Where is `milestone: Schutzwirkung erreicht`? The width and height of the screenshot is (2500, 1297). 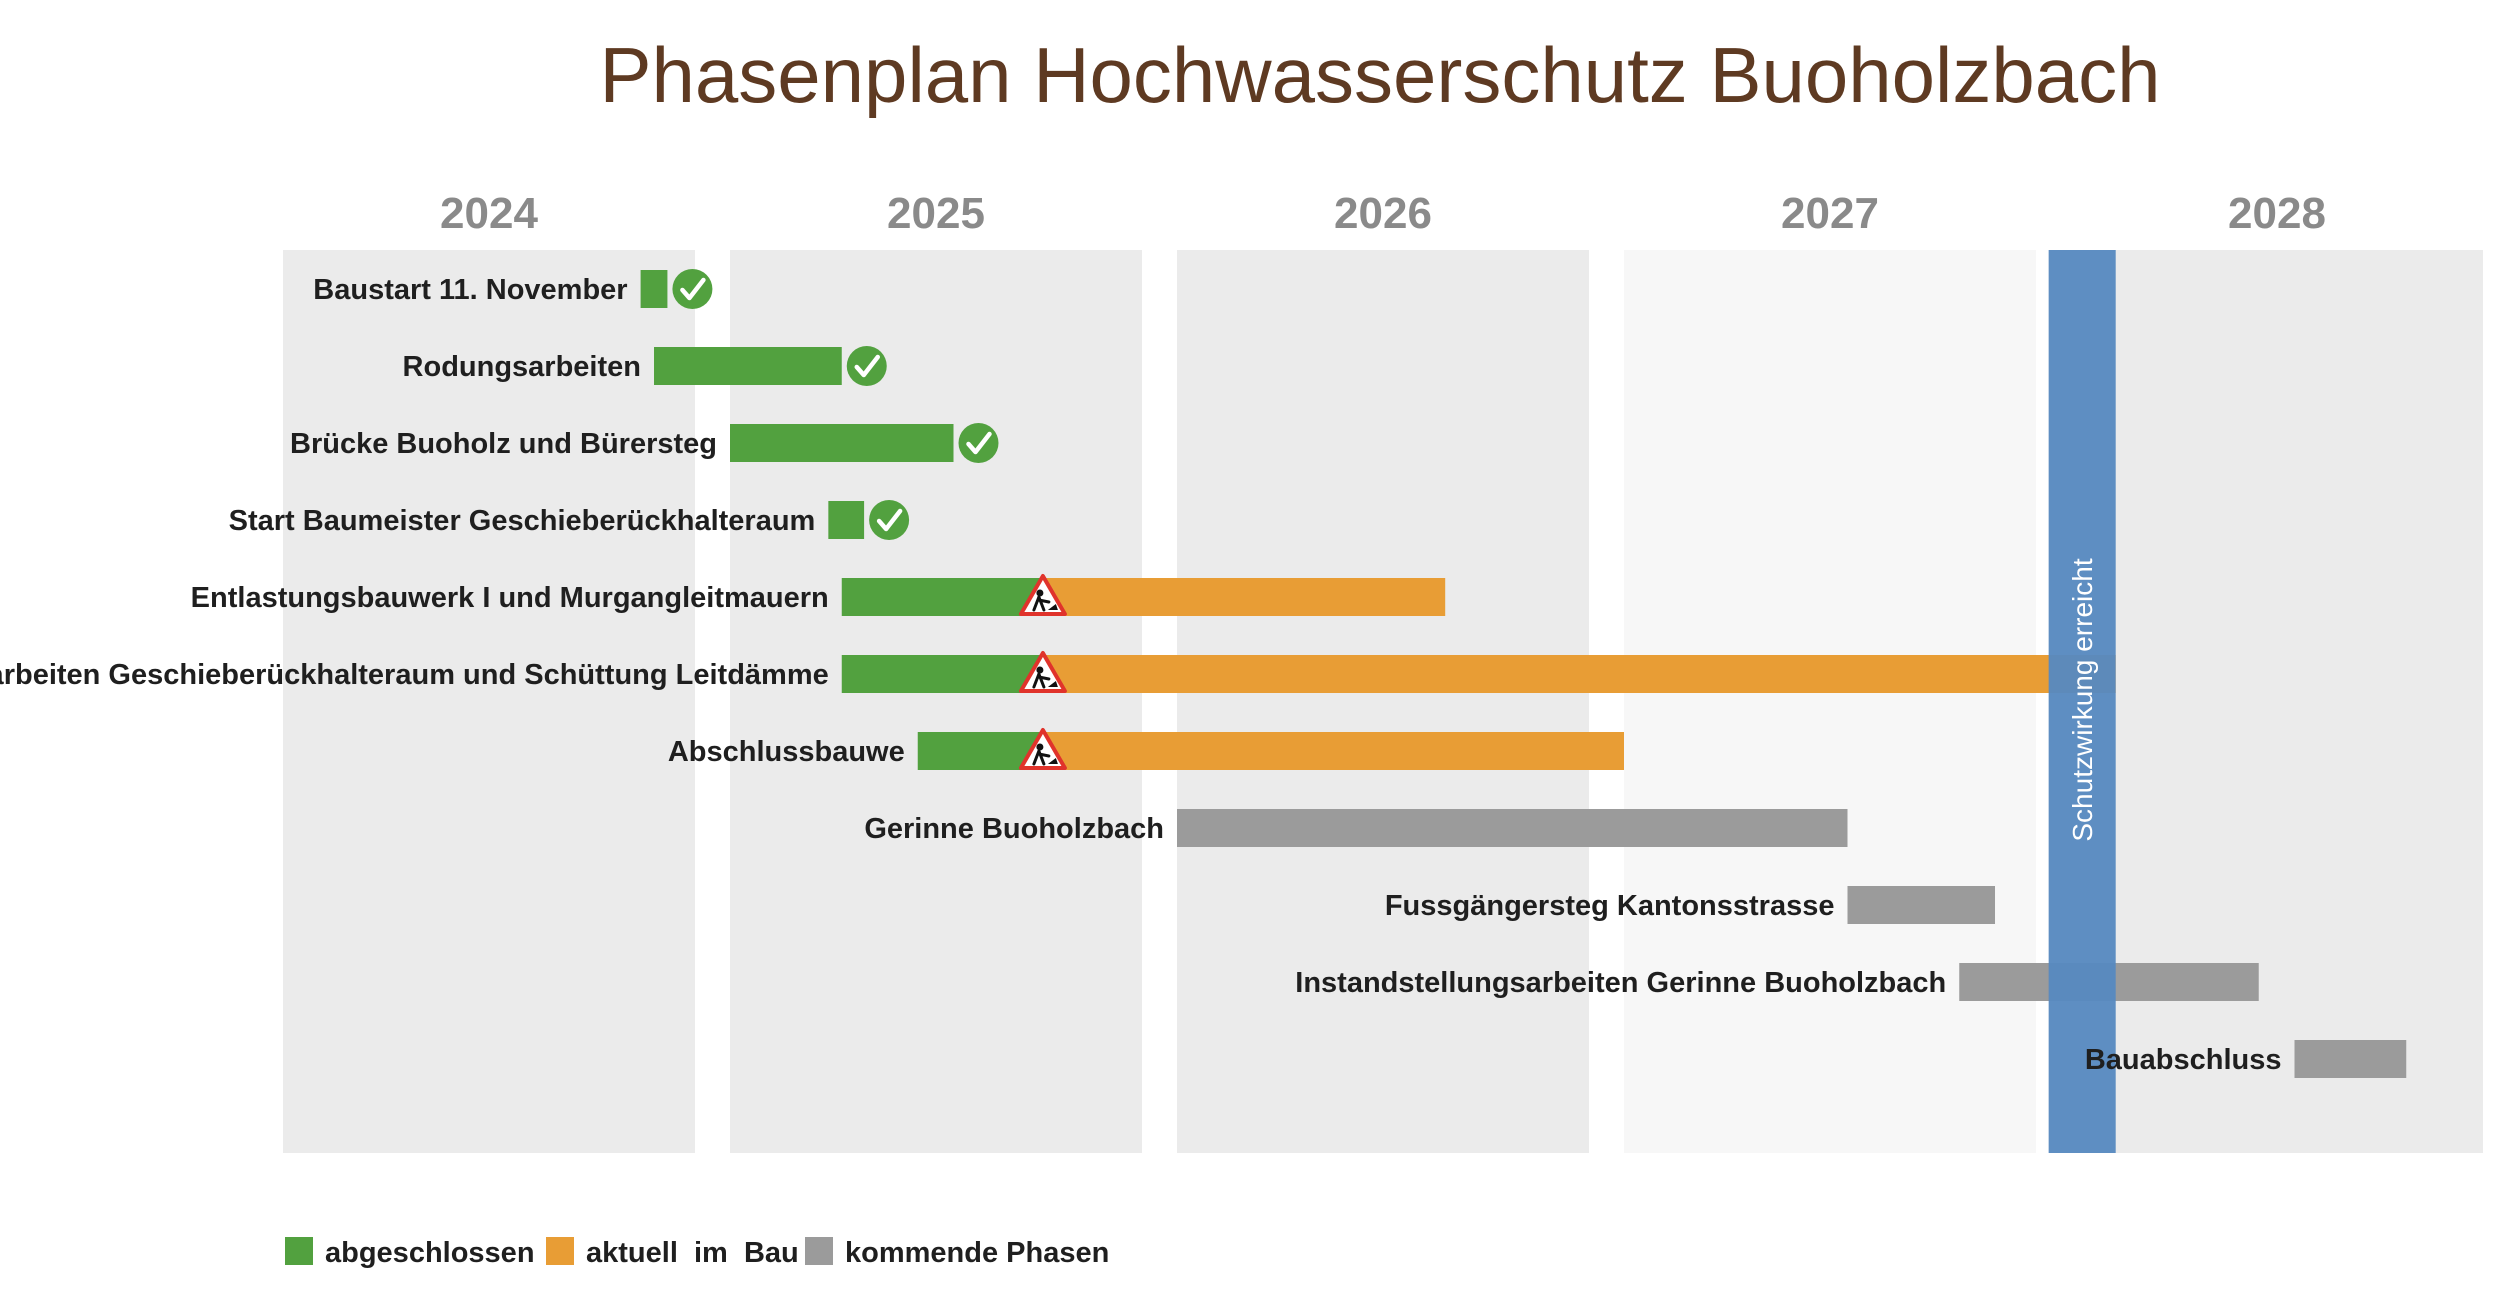
milestone: Schutzwirkung erreicht is located at coordinates (2082, 701).